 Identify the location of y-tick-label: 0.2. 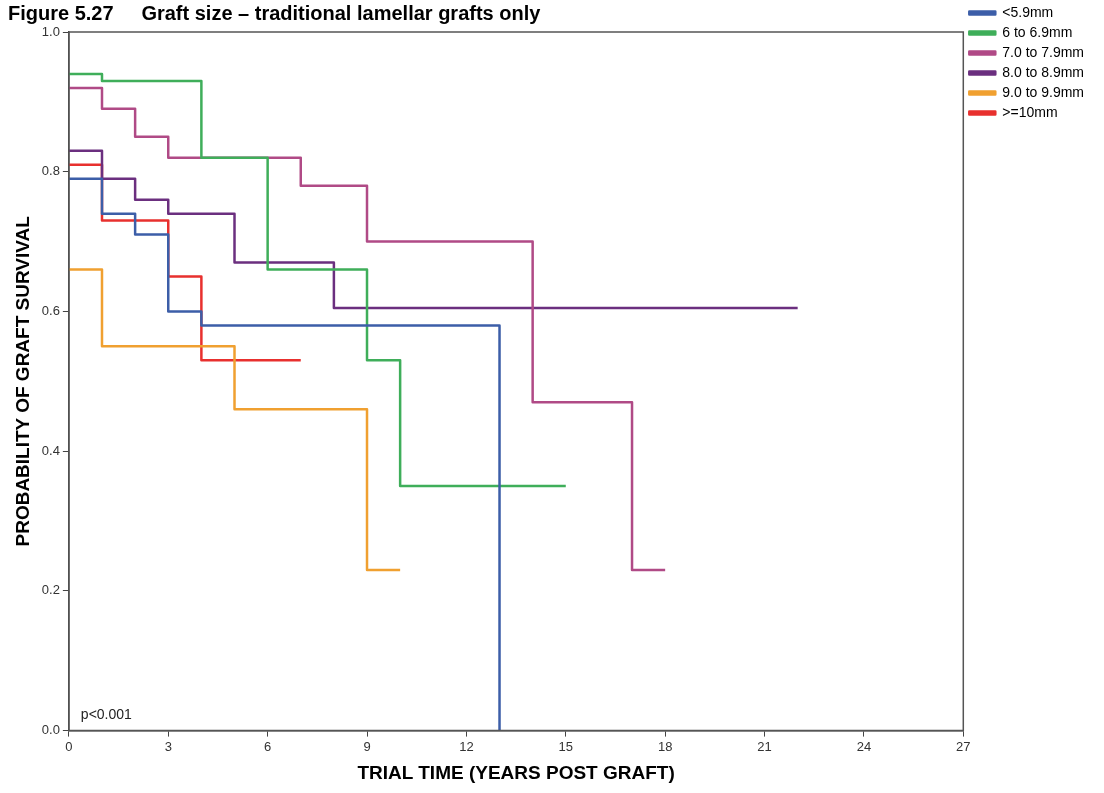
(50, 590).